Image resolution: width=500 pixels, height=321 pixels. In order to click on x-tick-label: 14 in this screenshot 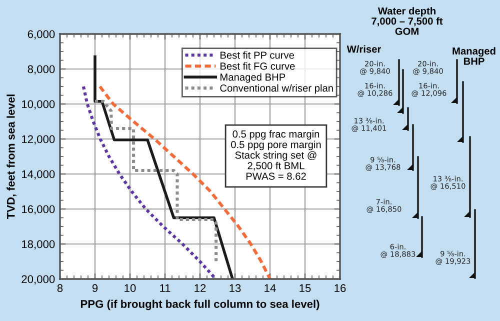, I will do `click(270, 288)`.